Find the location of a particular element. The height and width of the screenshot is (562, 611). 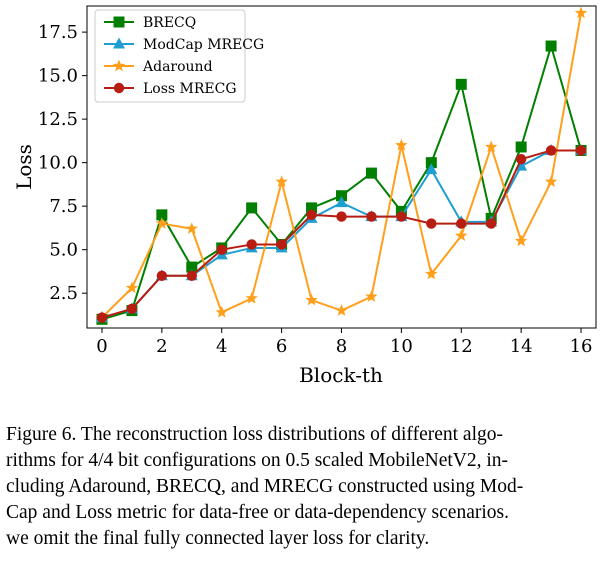

legend-entry: Adaround is located at coordinates (158, 67).